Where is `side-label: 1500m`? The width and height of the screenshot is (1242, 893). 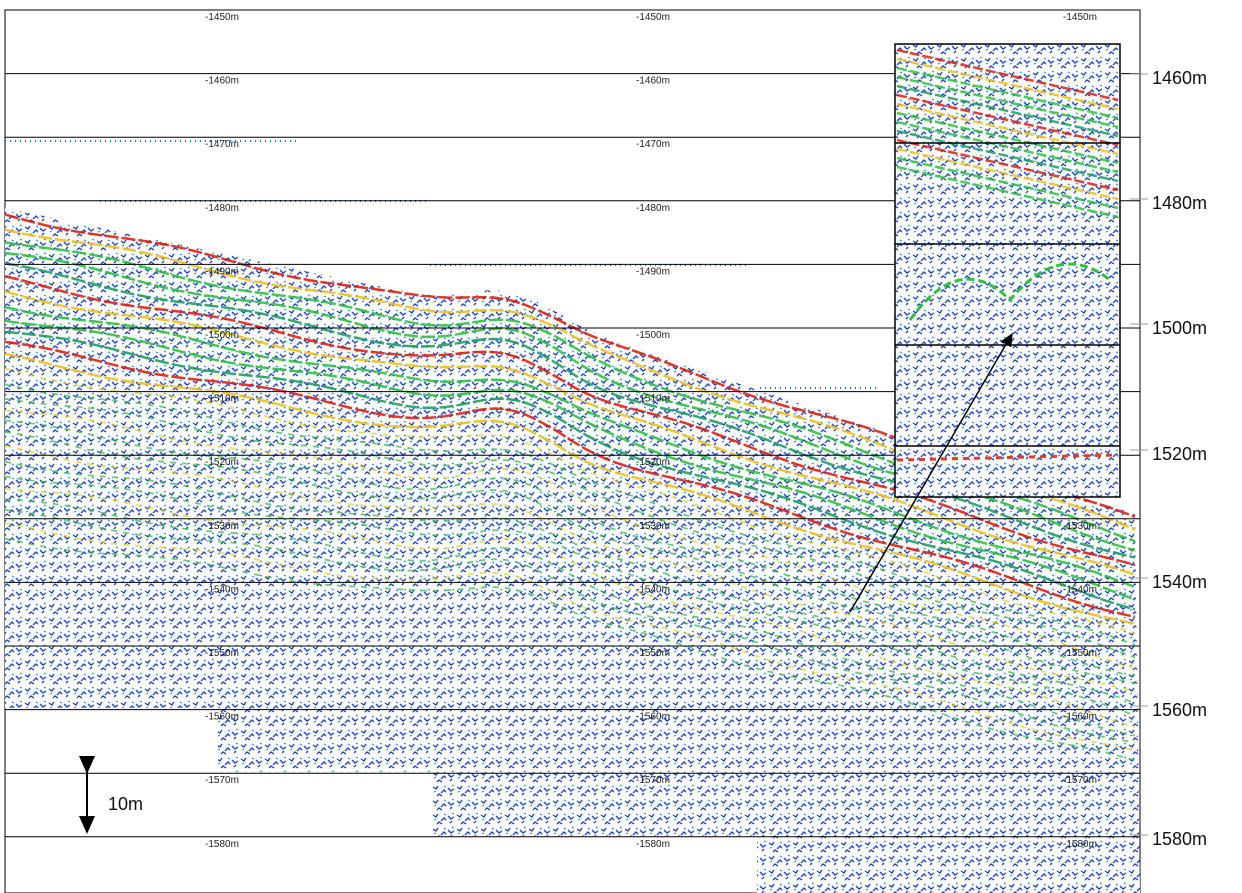
side-label: 1500m is located at coordinates (1179, 328).